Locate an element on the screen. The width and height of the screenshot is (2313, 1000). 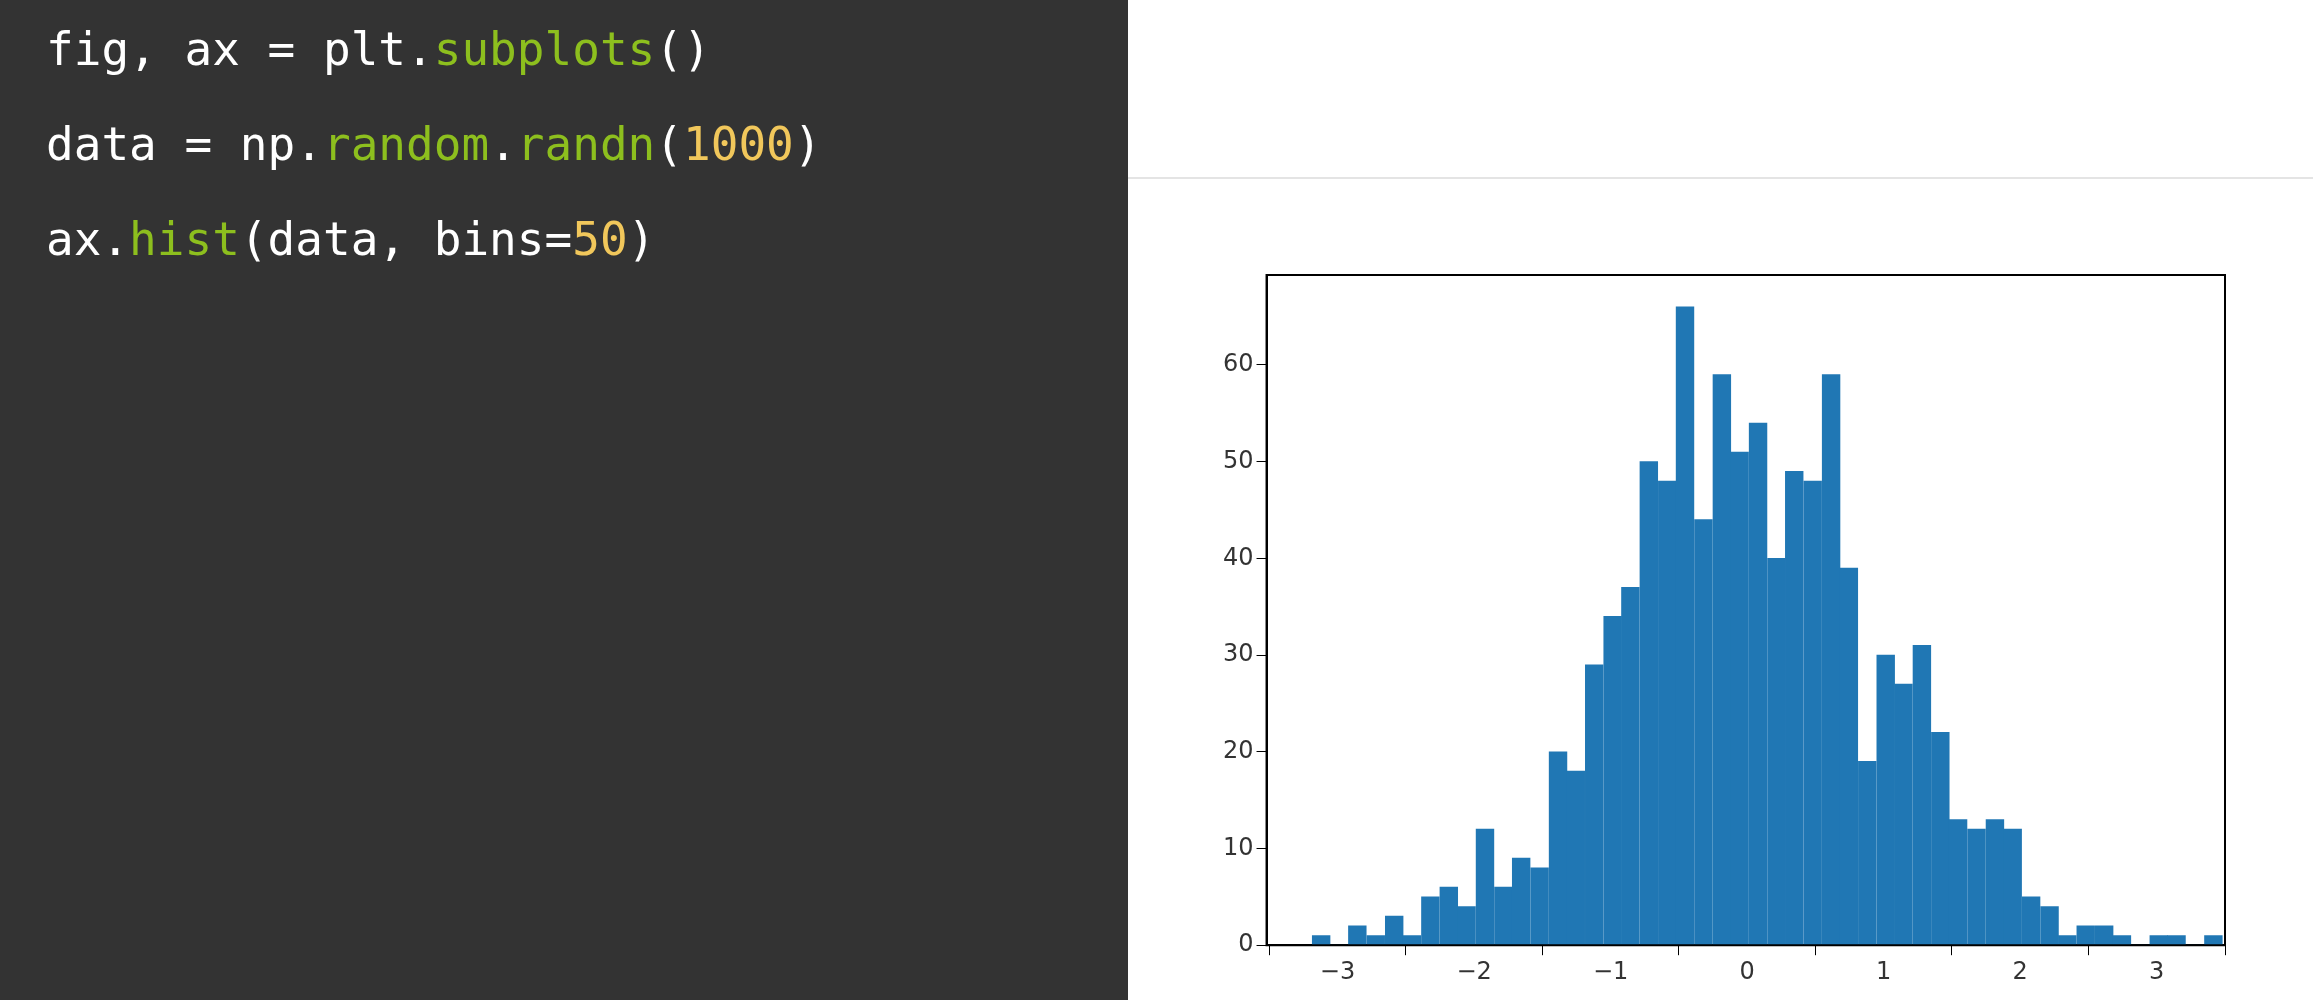
x-tick-label: 1 is located at coordinates (1884, 970).